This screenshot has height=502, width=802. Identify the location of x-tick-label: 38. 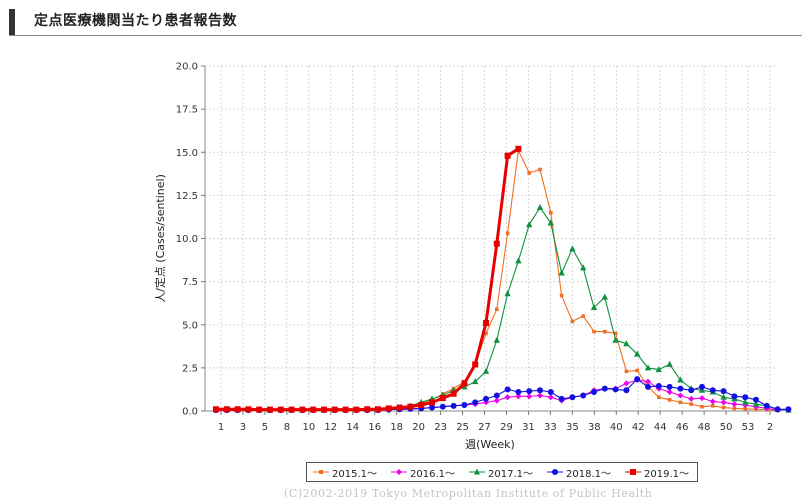
(594, 427).